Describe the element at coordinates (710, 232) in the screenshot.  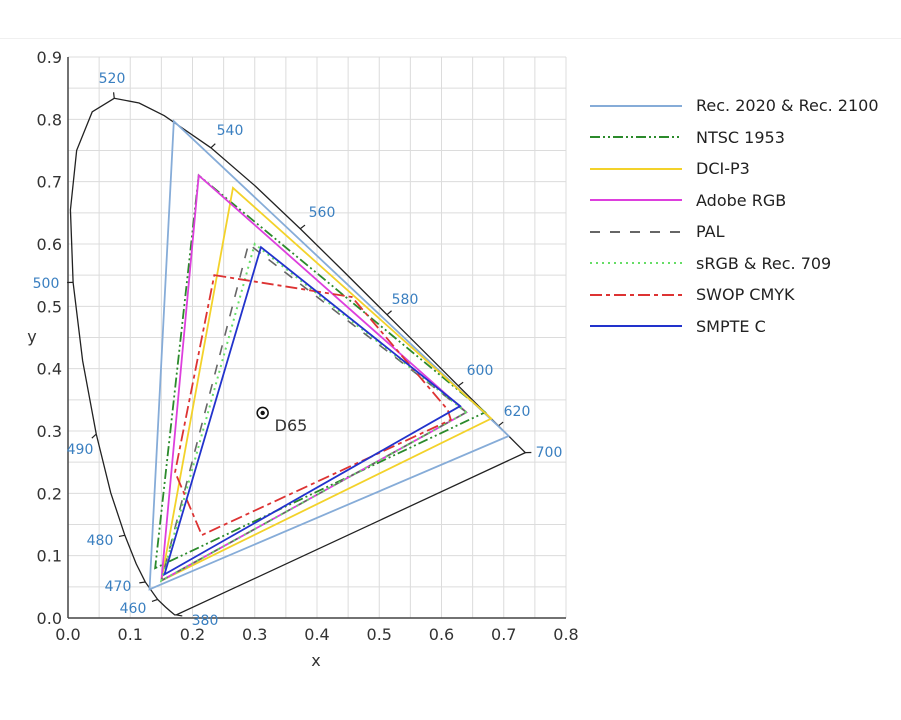
I see `legend-label: PAL` at that location.